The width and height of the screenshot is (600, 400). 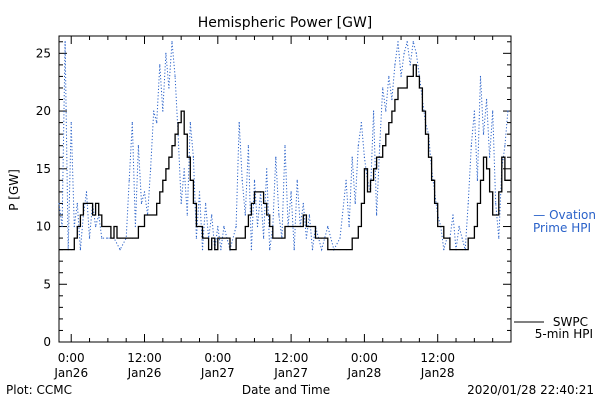 I want to click on legend-swpc-hpi: SWPC 5-min HPI, so click(x=553, y=328).